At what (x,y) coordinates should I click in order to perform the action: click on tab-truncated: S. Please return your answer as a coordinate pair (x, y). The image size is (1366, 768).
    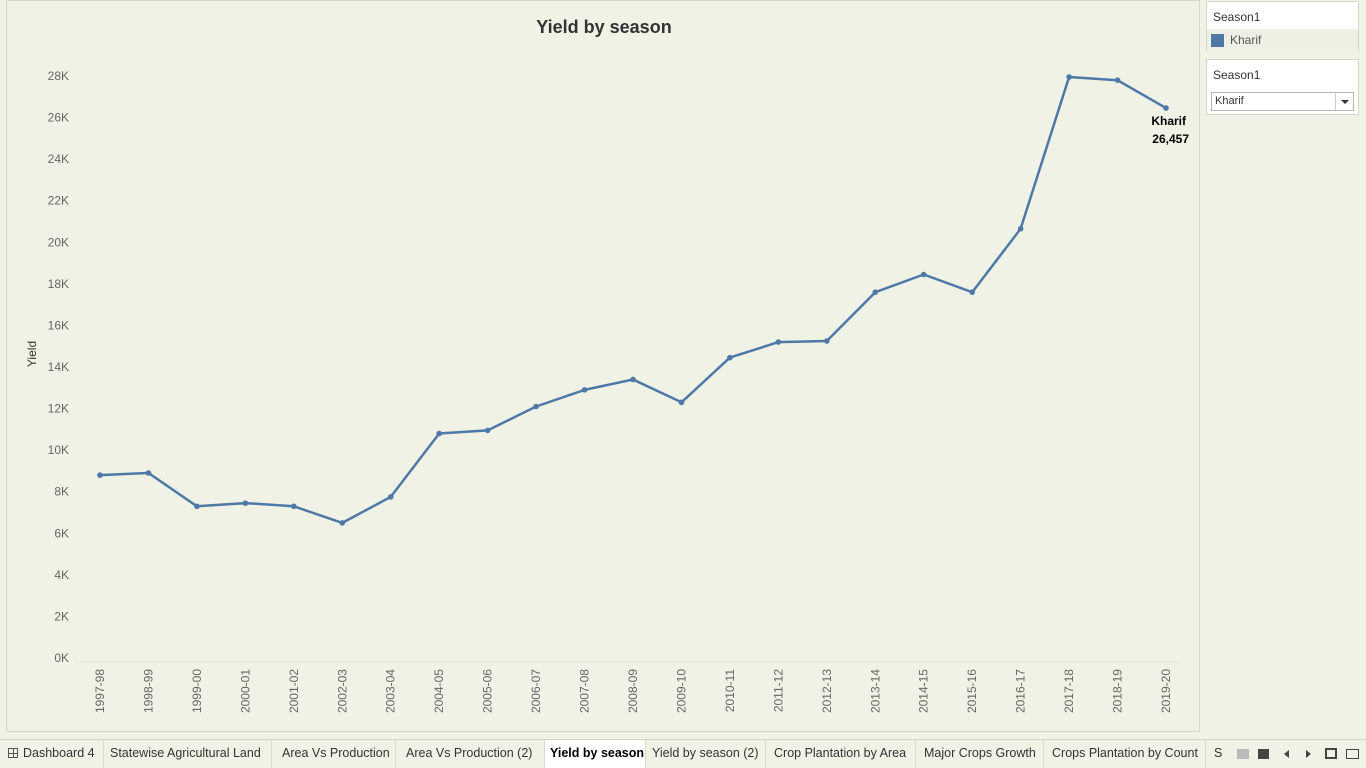
    Looking at the image, I should click on (1214, 754).